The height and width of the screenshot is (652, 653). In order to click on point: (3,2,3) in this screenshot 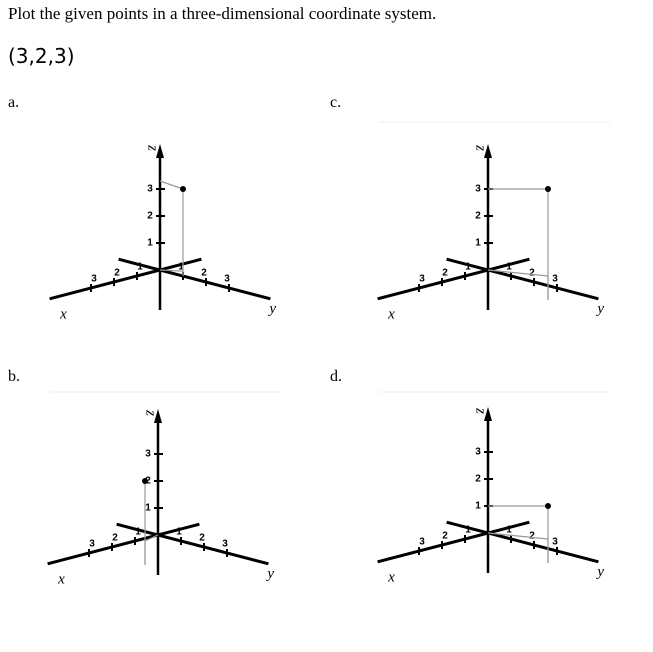, I will do `click(41, 56)`.